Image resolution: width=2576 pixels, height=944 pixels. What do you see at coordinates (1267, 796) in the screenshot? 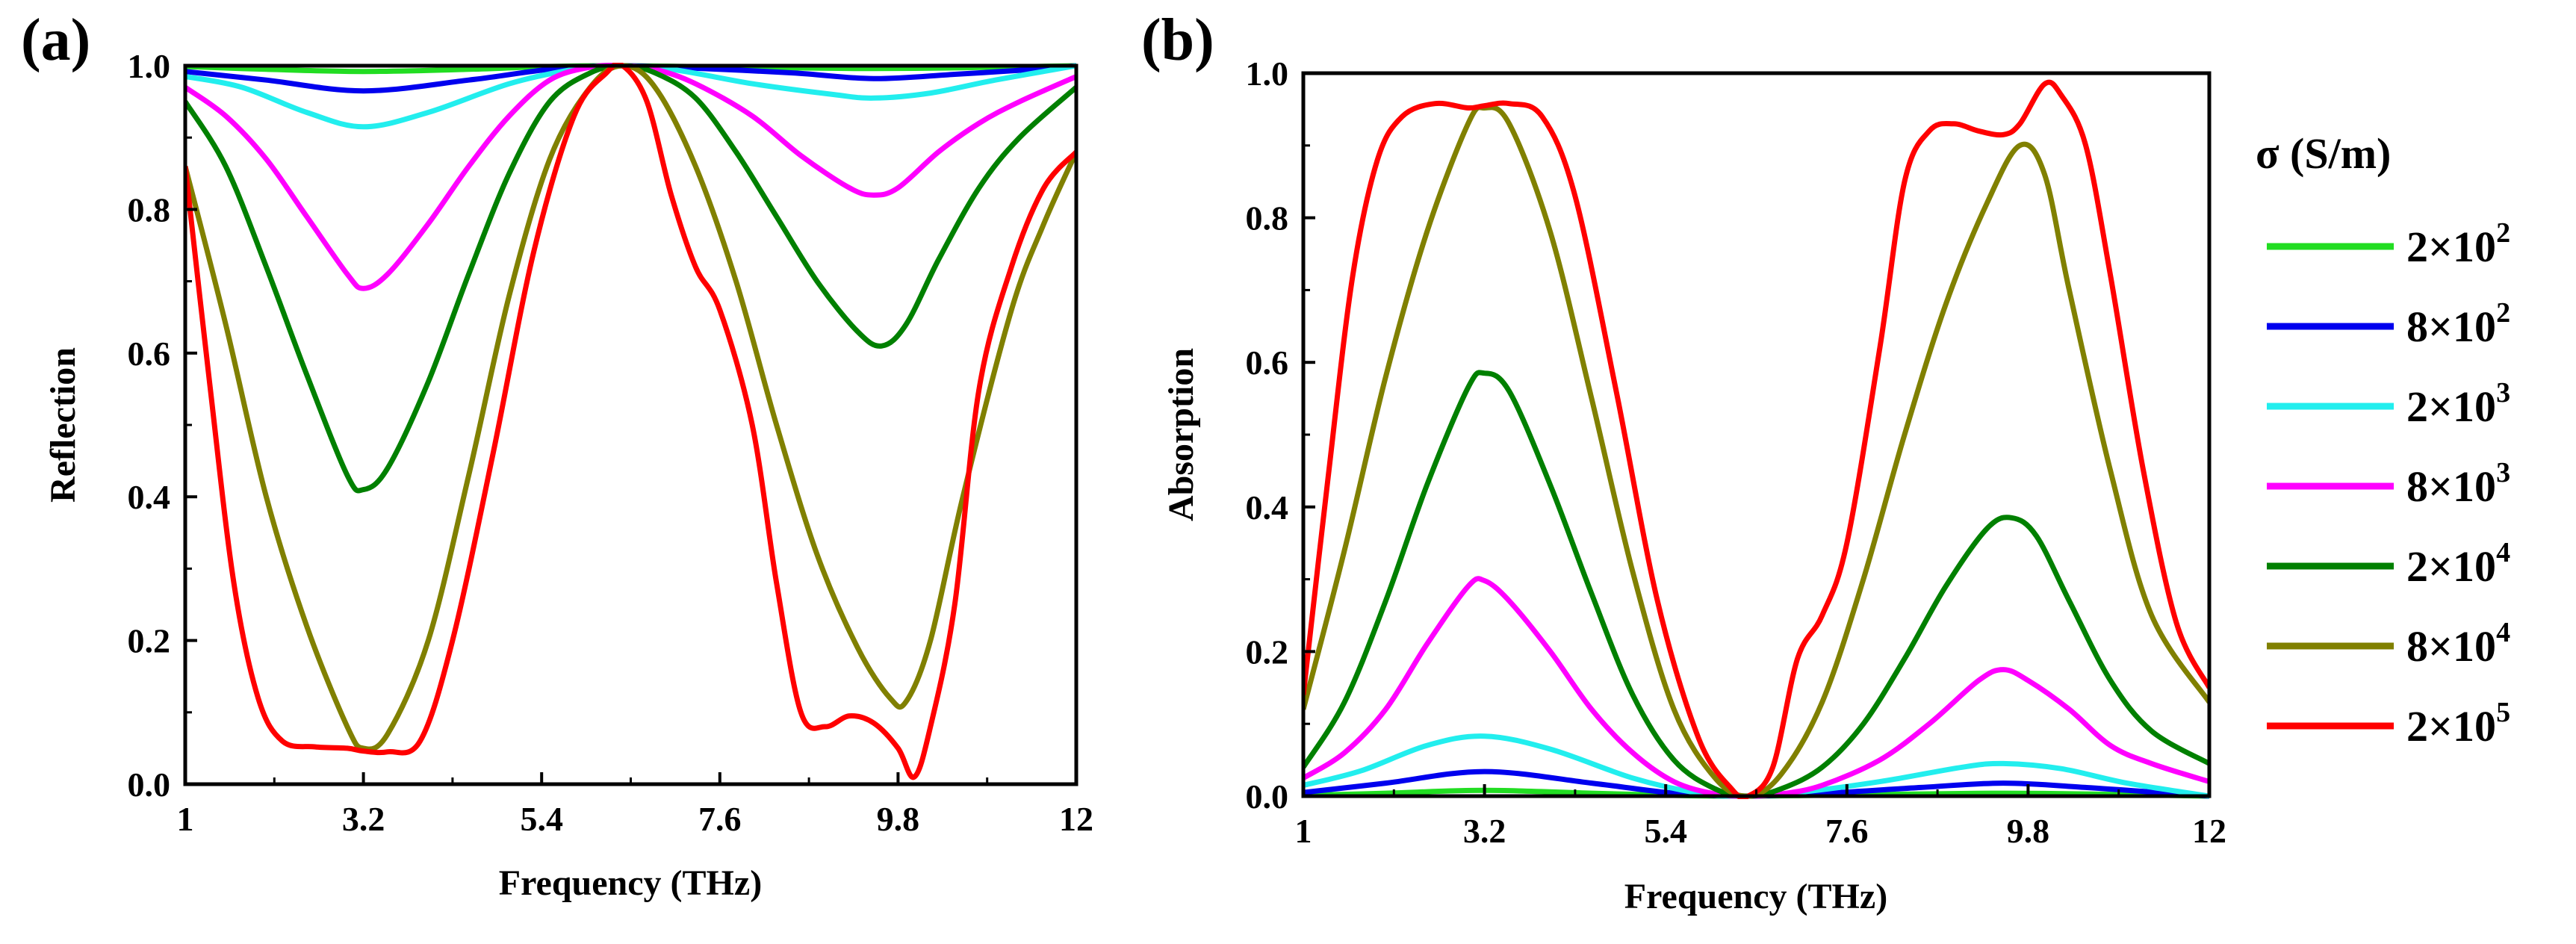
I see `panel-b-y-tick-label: 0.0` at bounding box center [1267, 796].